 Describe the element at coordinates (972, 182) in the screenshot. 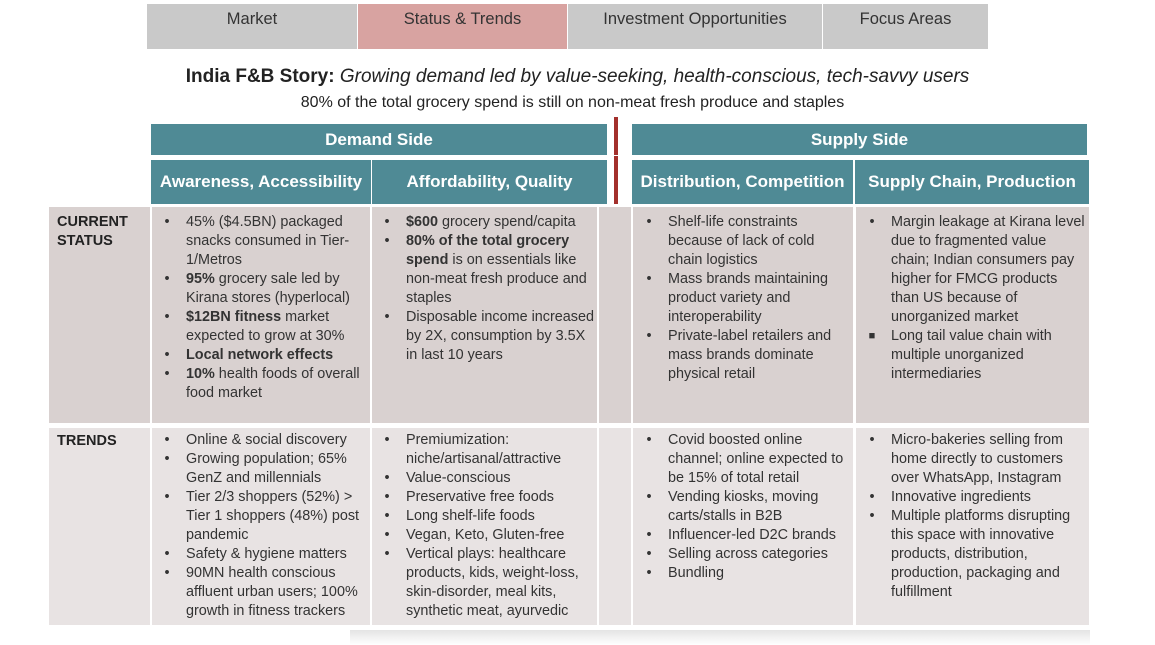

I see `column-header-supply-chain: Supply Chain, Production` at that location.